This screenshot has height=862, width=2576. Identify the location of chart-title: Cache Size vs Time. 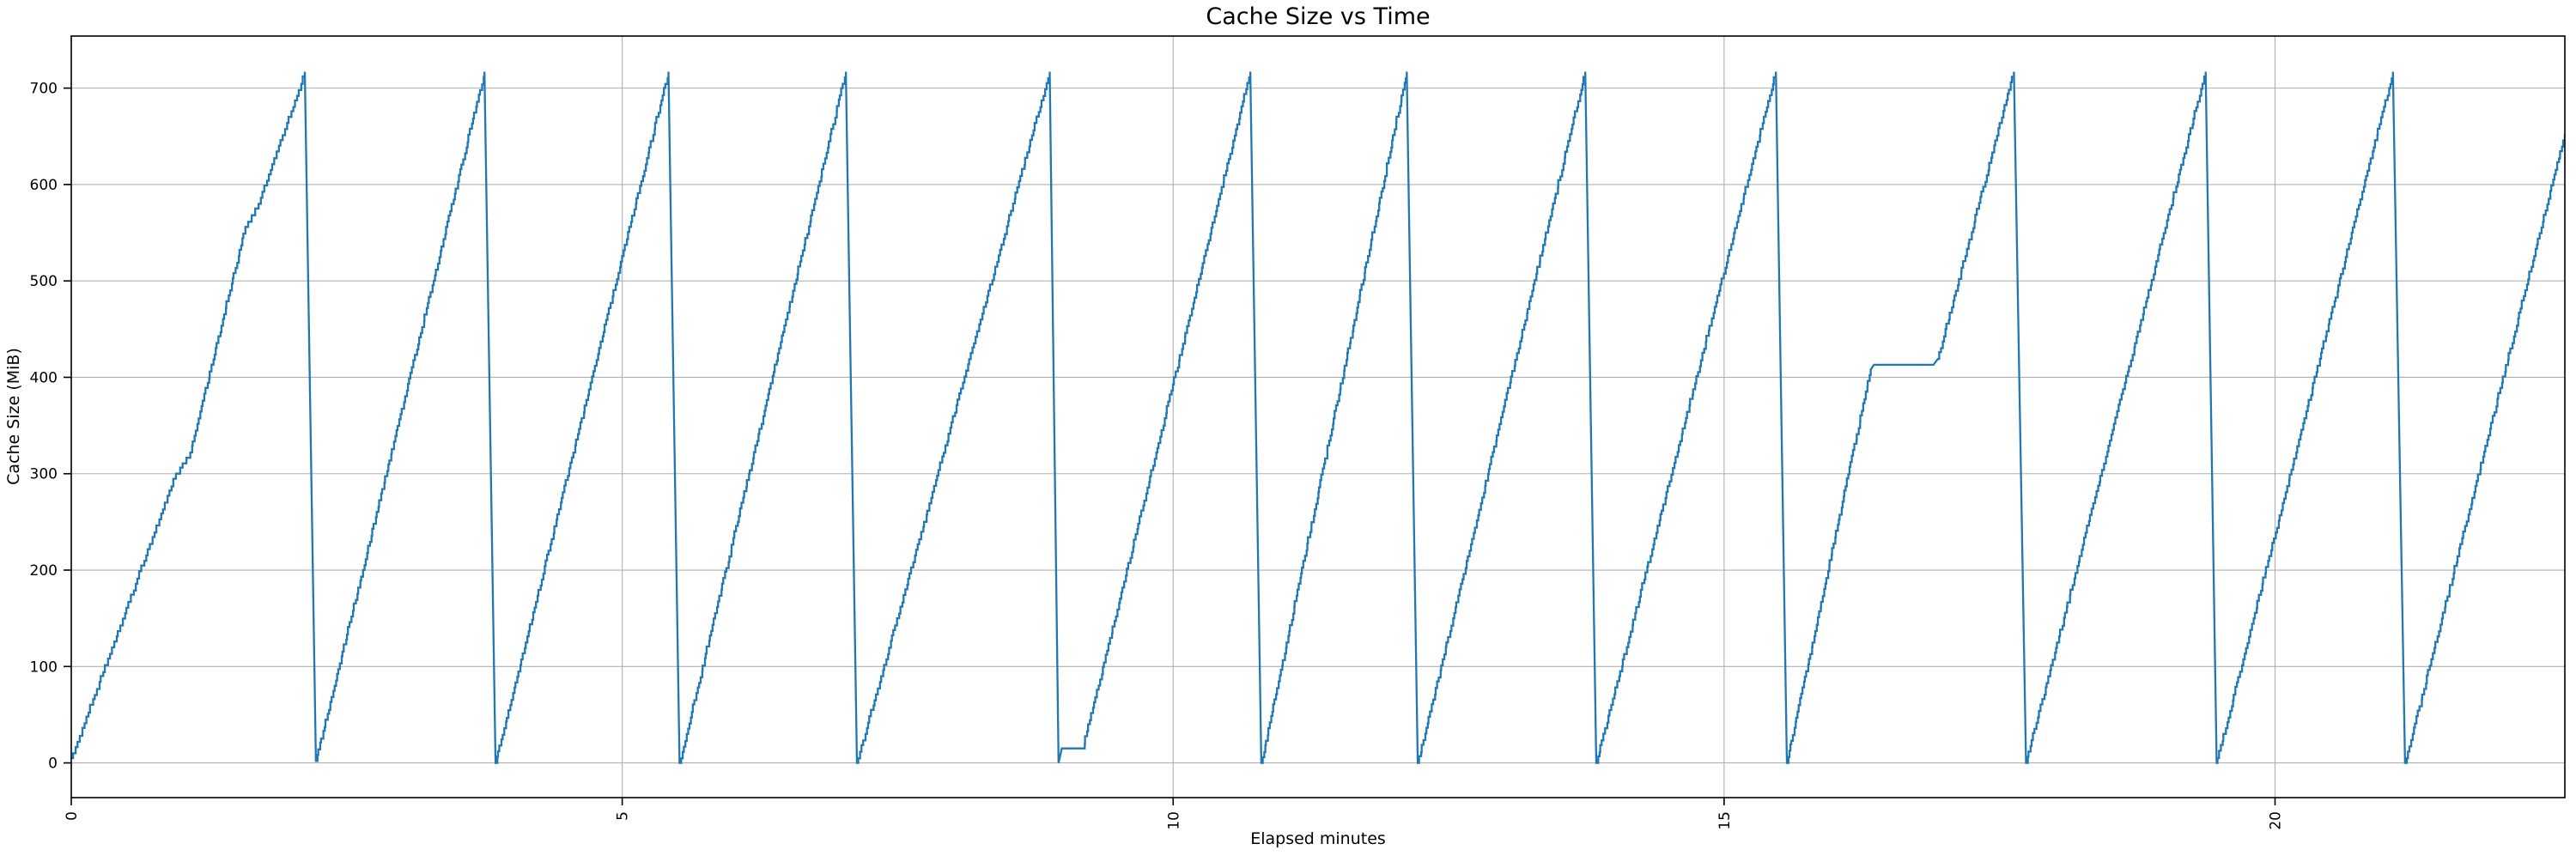
(1318, 16).